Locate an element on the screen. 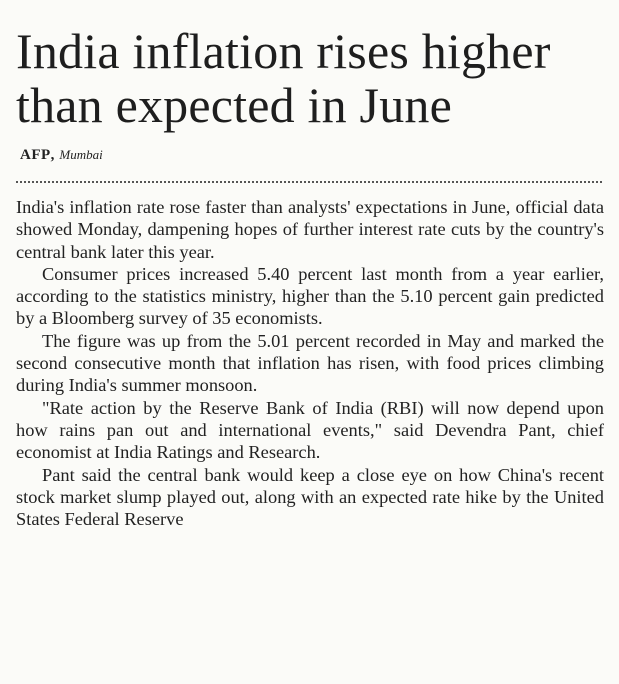 The height and width of the screenshot is (684, 619). dotted-divider is located at coordinates (309, 182).